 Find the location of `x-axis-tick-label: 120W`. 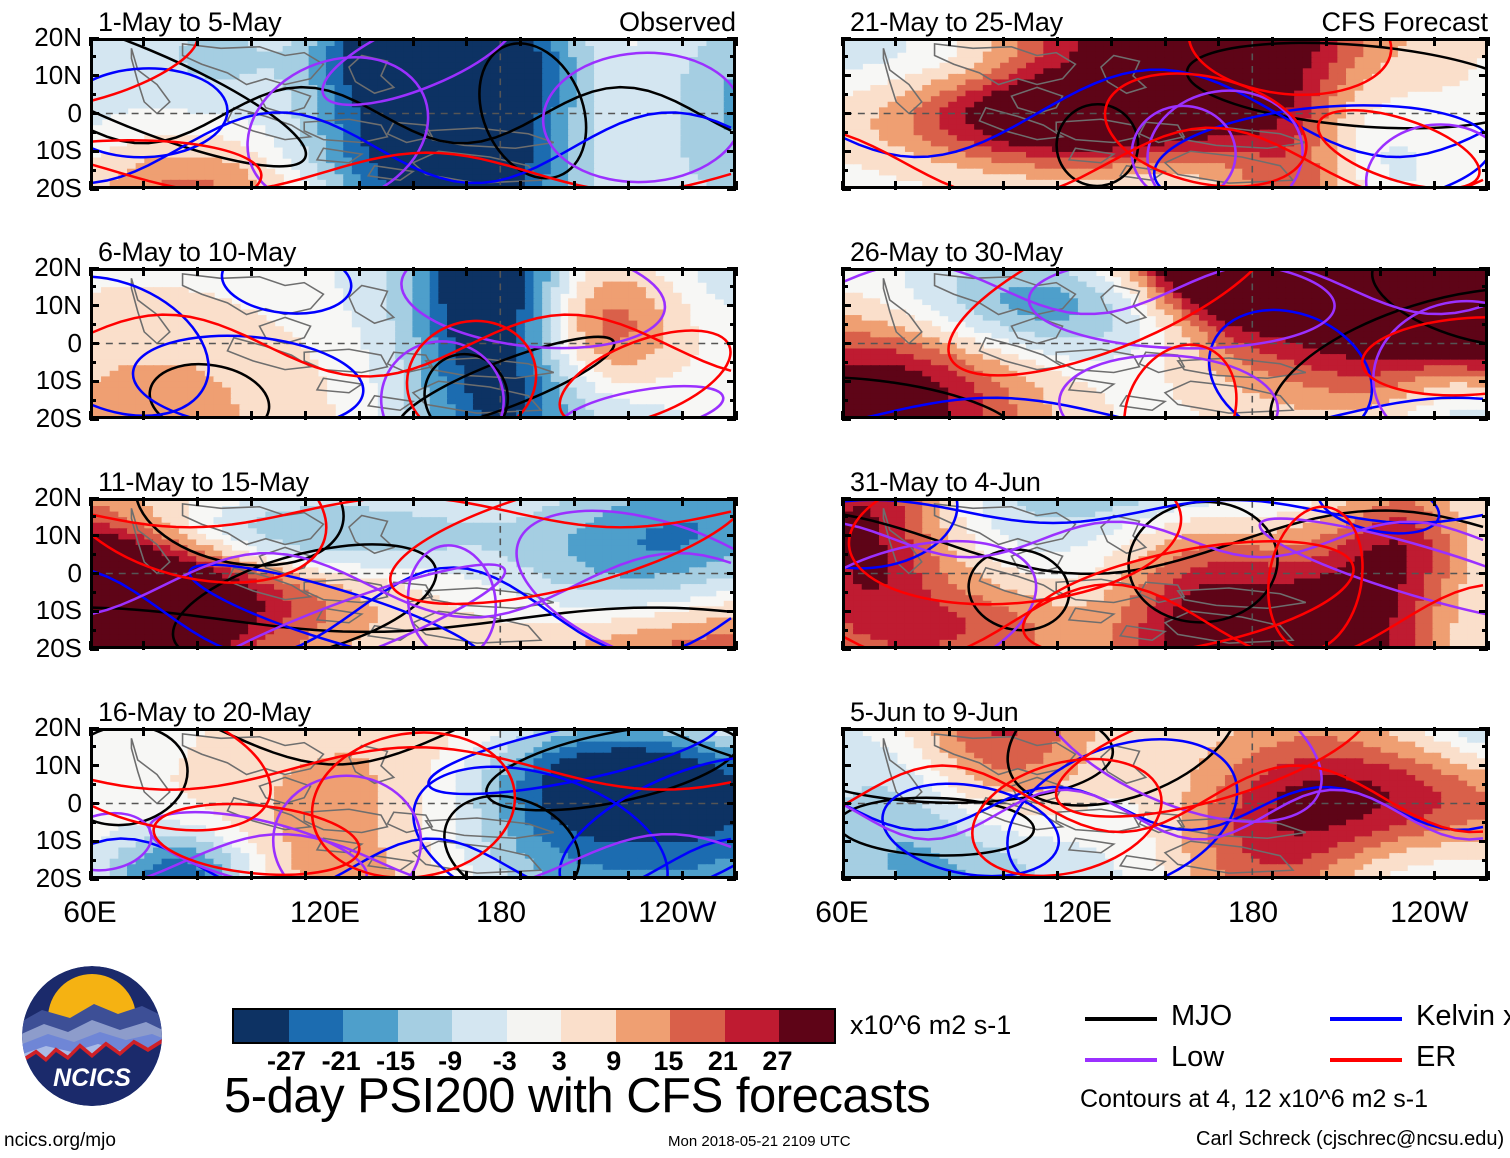

x-axis-tick-label: 120W is located at coordinates (677, 912).